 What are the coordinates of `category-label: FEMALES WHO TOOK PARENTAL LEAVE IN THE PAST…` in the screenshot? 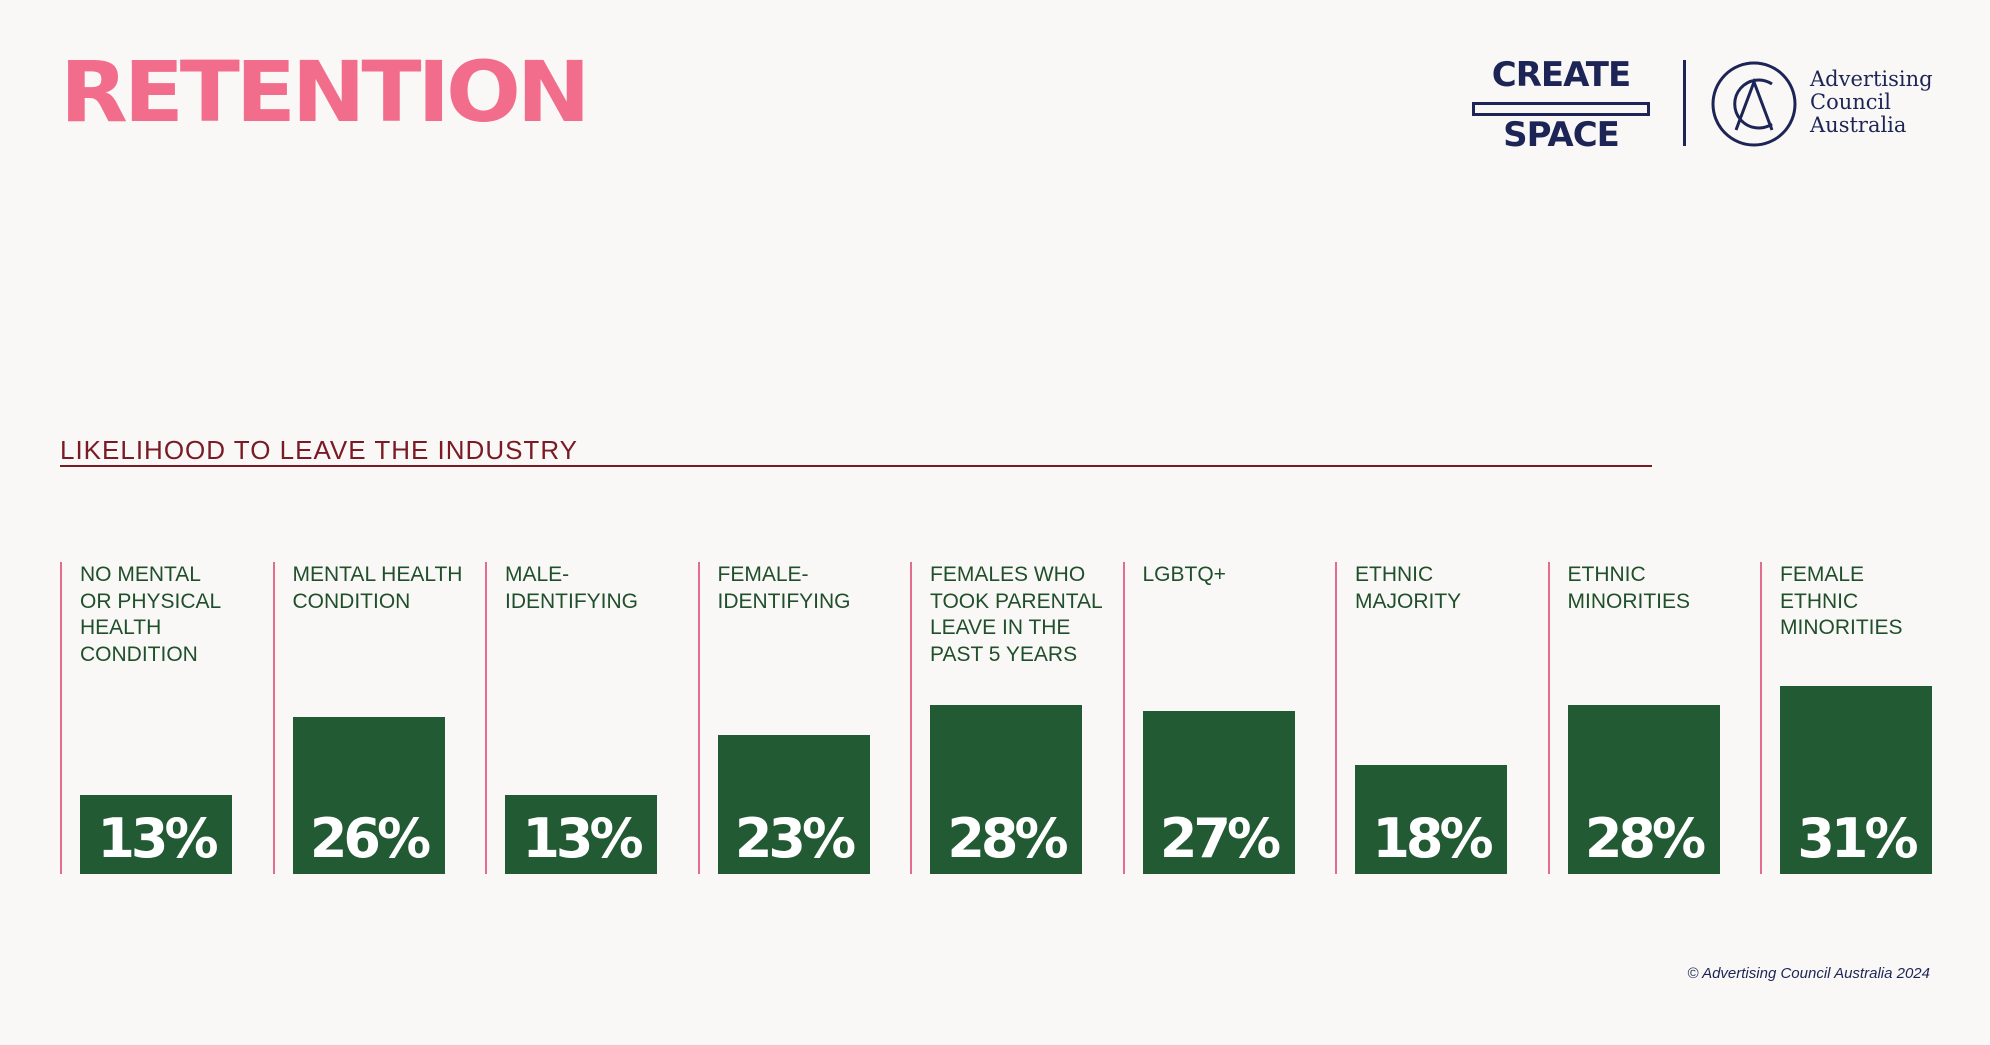 It's located at (1020, 615).